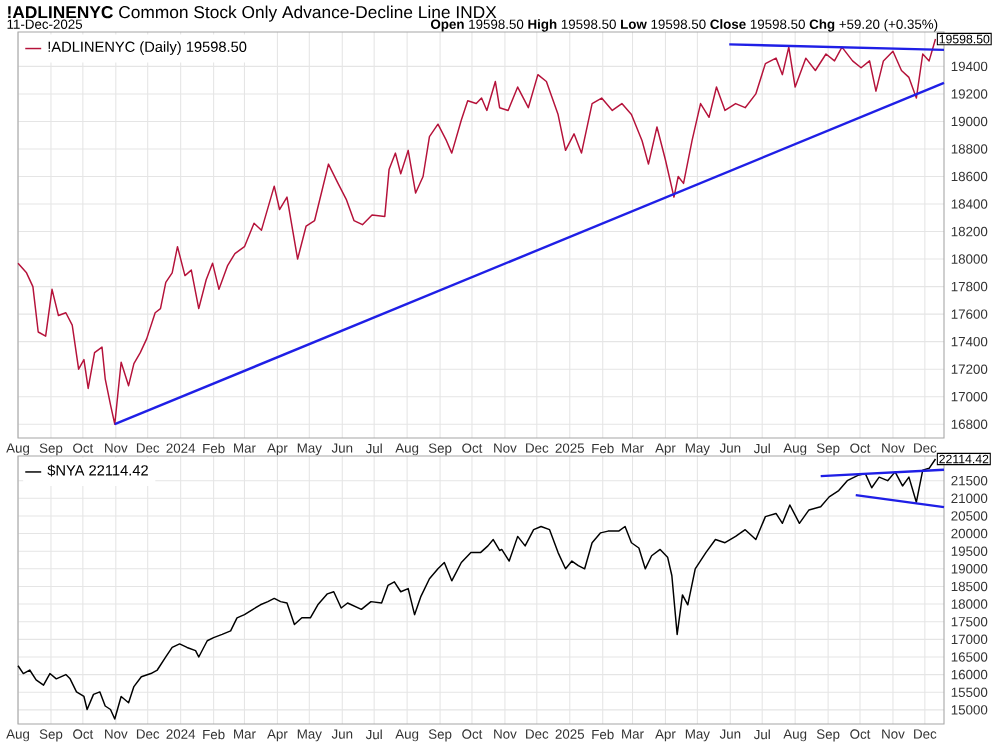 The width and height of the screenshot is (1000, 748). What do you see at coordinates (252, 13) in the screenshot?
I see `chart-title: !ADLINENYC Common Stock Only Advance-Decline Line INDX` at bounding box center [252, 13].